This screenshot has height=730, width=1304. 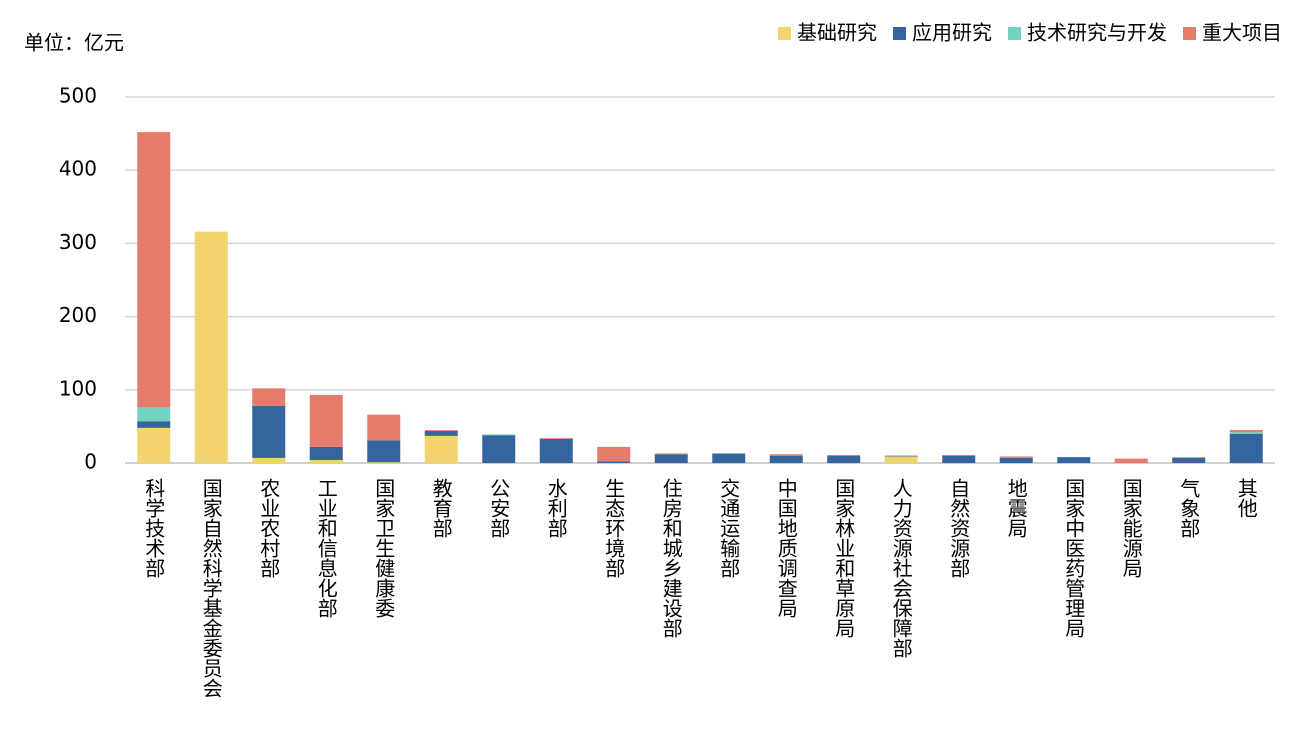 What do you see at coordinates (959, 528) in the screenshot?
I see `x-tick-label: 自然资源部` at bounding box center [959, 528].